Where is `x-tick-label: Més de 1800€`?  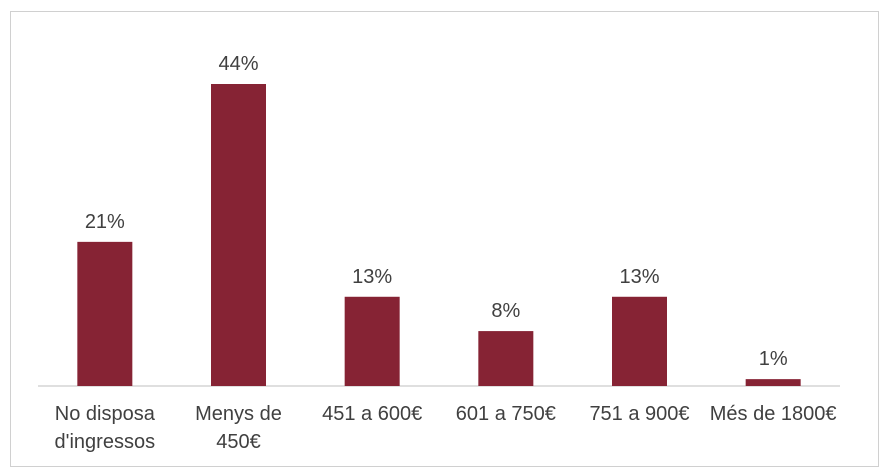
x-tick-label: Més de 1800€ is located at coordinates (773, 414).